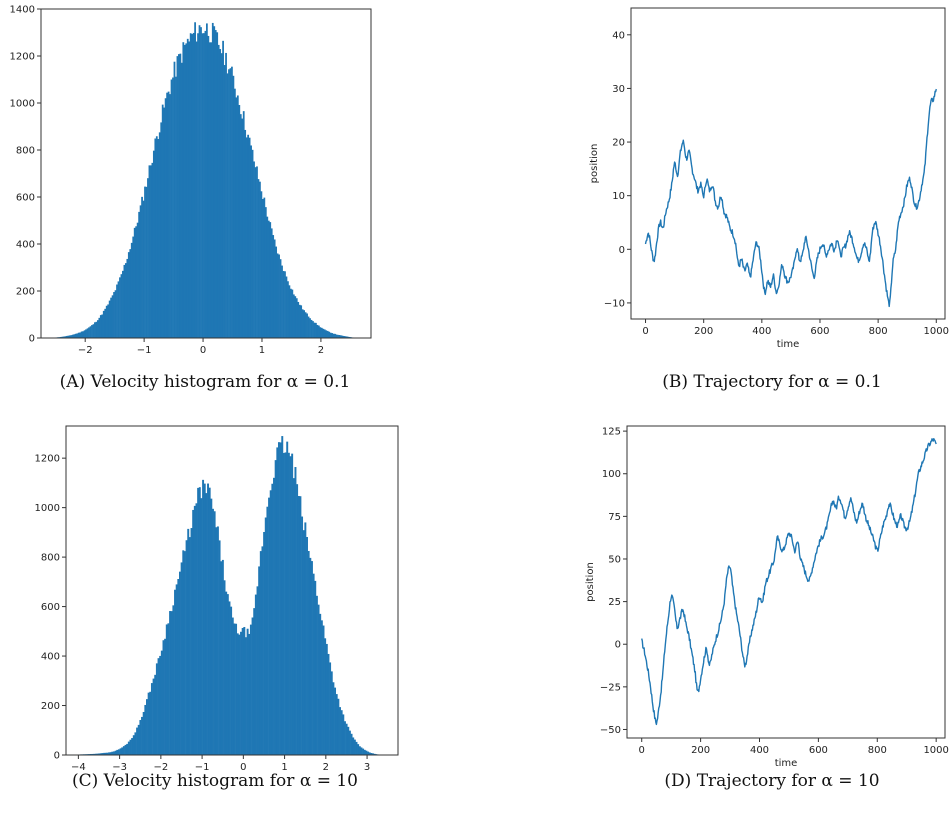 Image resolution: width=949 pixels, height=815 pixels. What do you see at coordinates (47, 459) in the screenshot?
I see `y-tick-label-c: 1200` at bounding box center [47, 459].